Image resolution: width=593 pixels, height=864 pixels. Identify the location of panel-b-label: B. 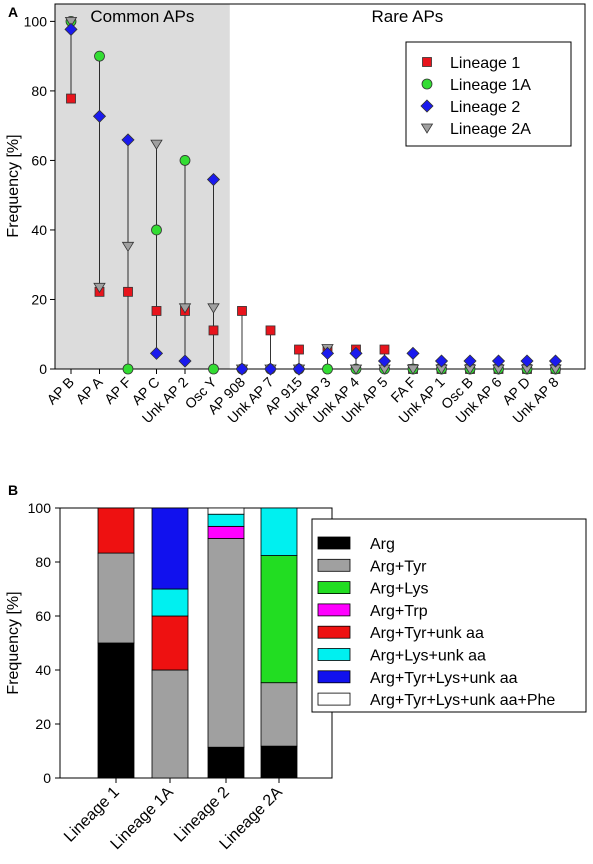
(13, 490).